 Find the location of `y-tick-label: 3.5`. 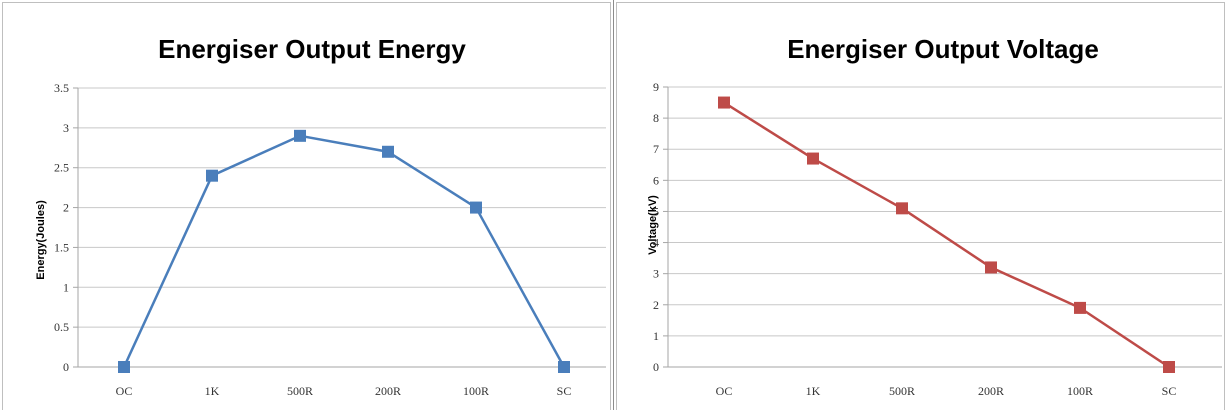

y-tick-label: 3.5 is located at coordinates (61, 88).